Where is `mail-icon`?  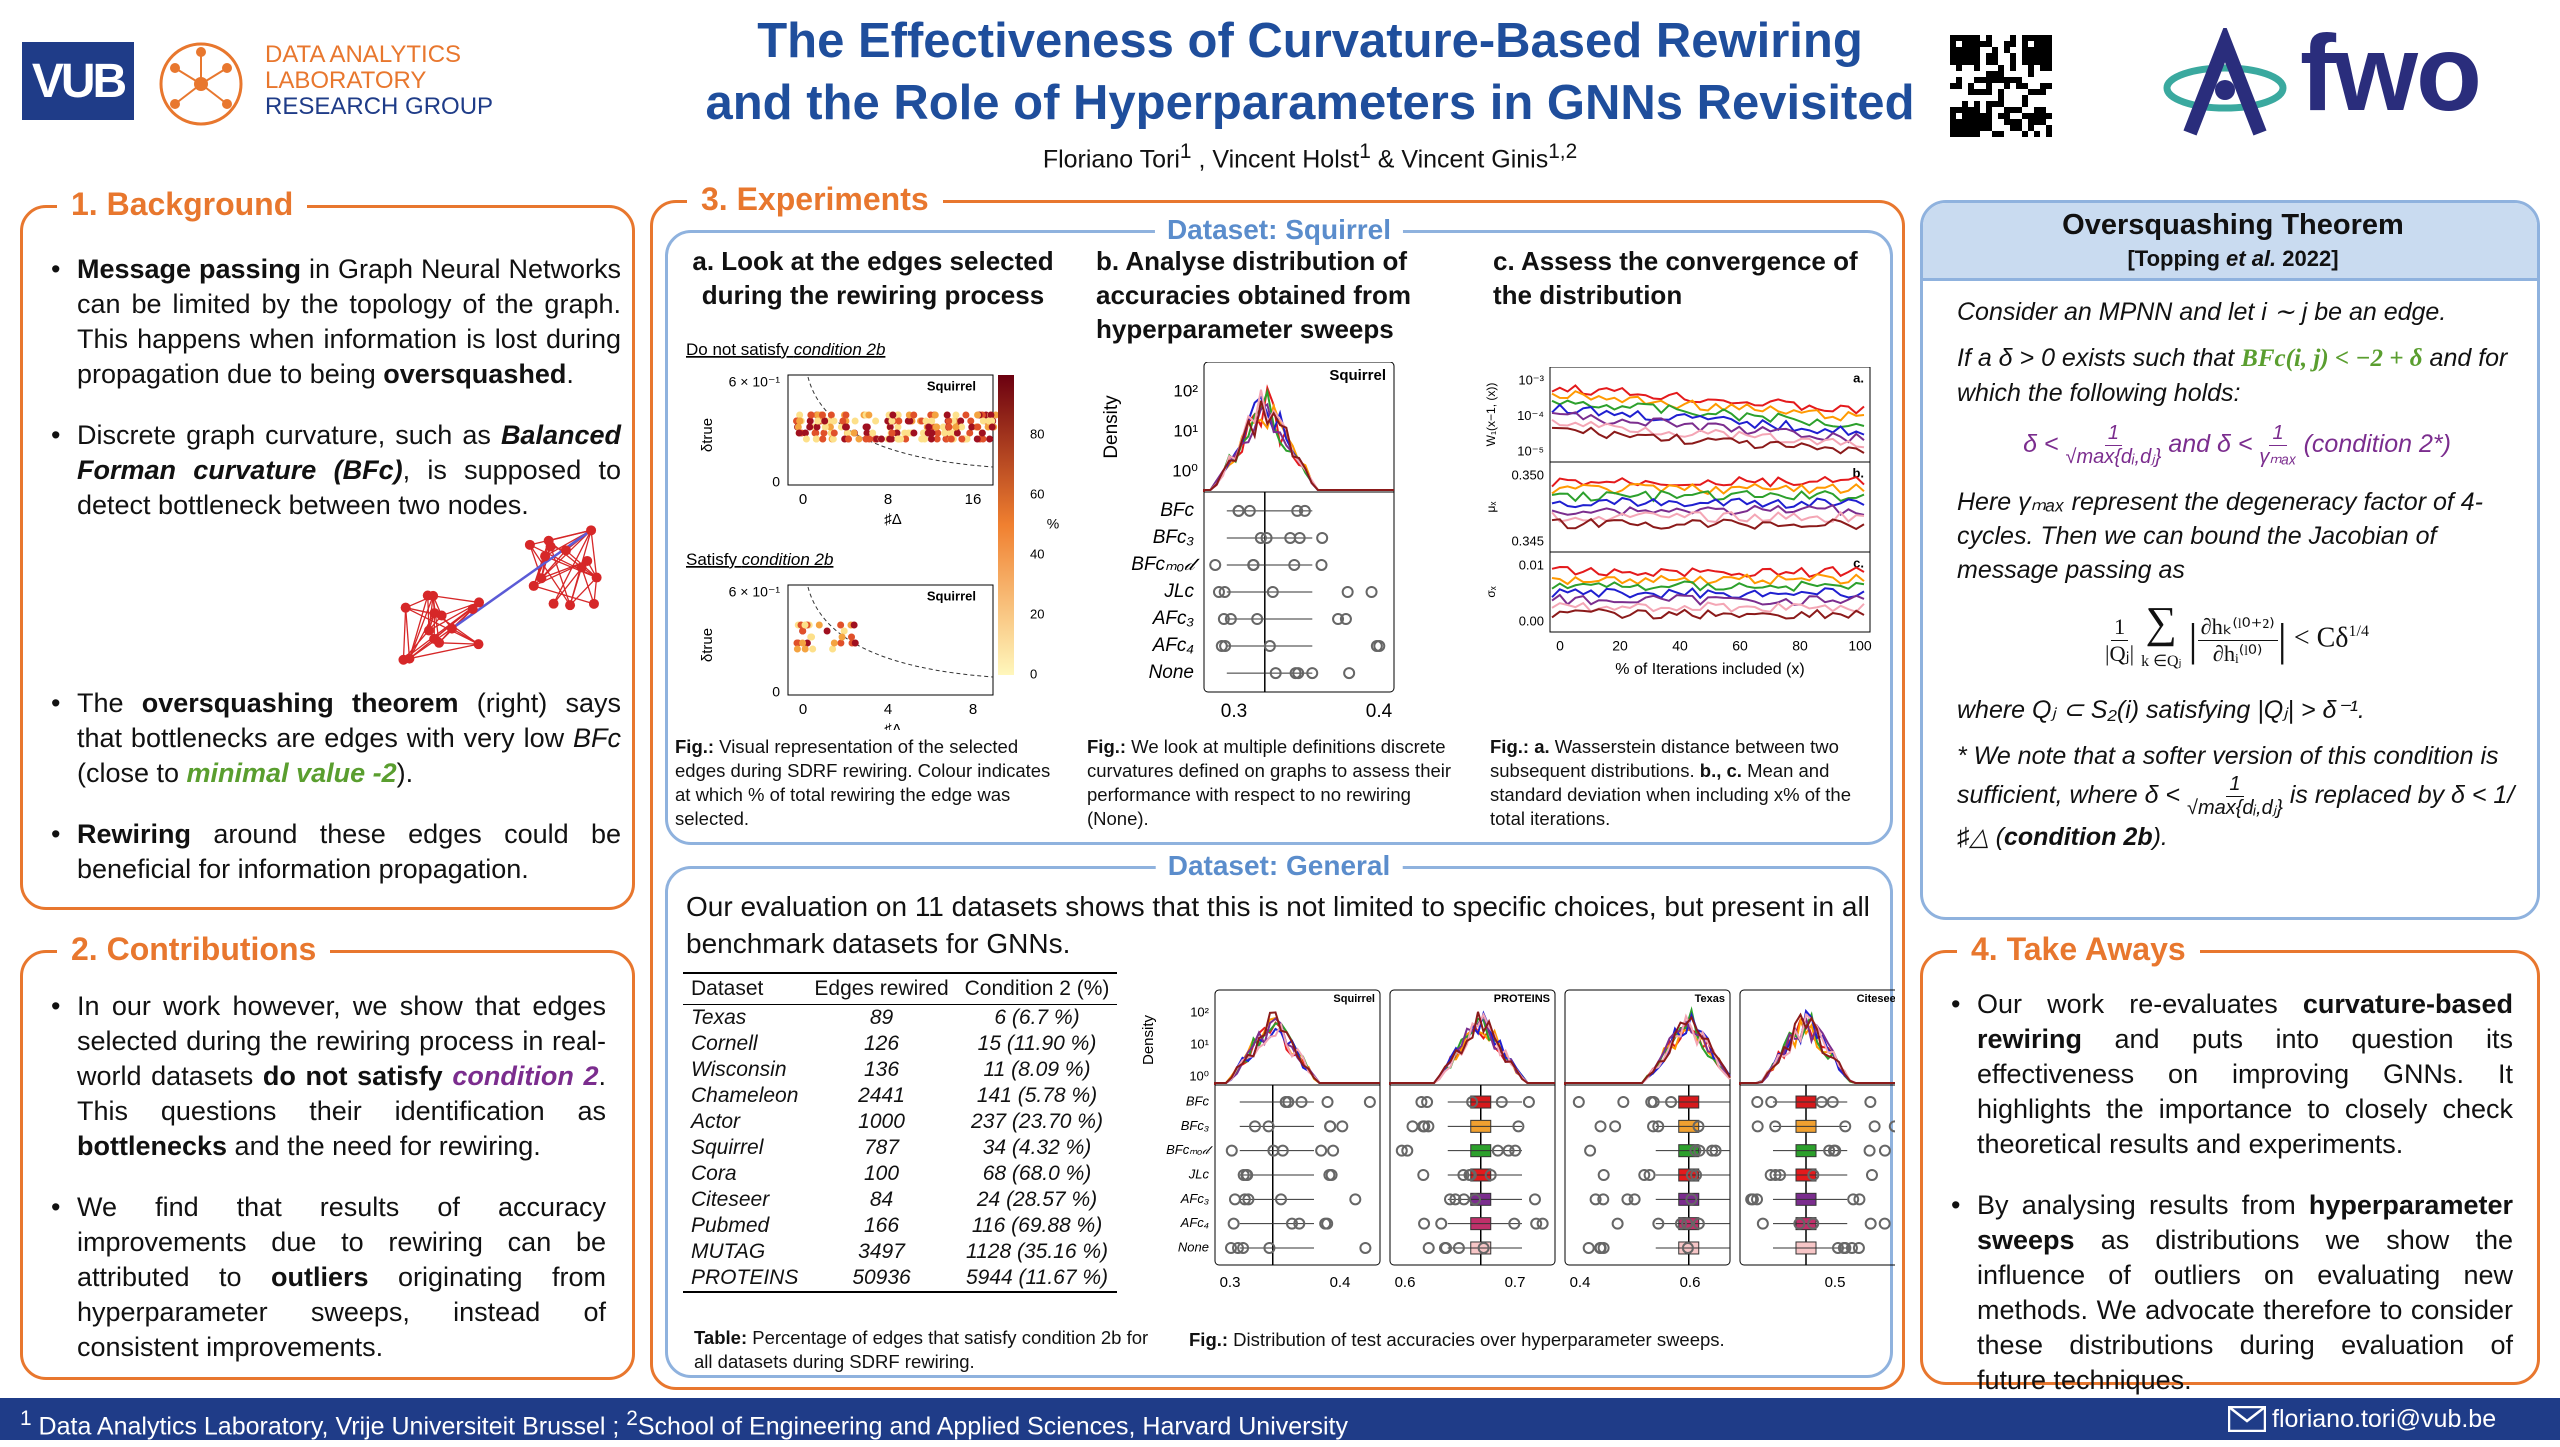
mail-icon is located at coordinates (2247, 1419).